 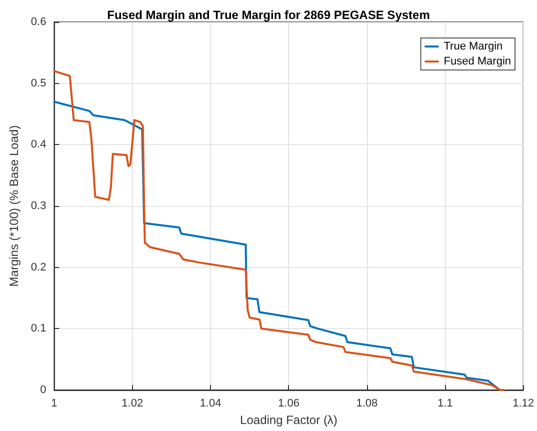 I want to click on x-tick-label: 1.06, so click(x=289, y=404).